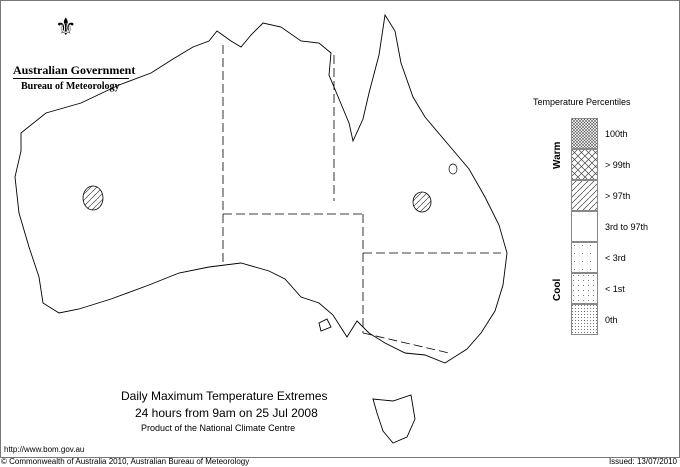 The height and width of the screenshot is (467, 680). Describe the element at coordinates (618, 165) in the screenshot. I see `legend-label: > 99th` at that location.